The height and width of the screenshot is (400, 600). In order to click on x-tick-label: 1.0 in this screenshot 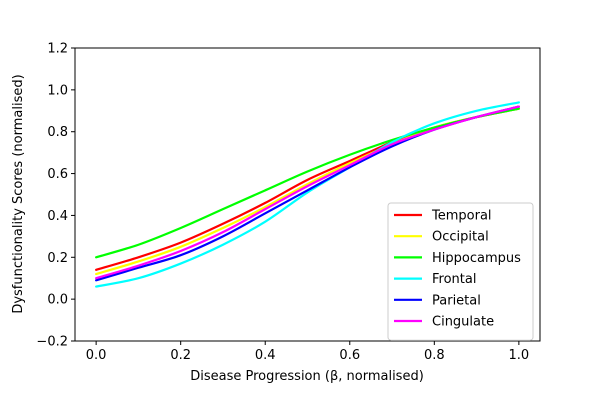, I will do `click(519, 355)`.